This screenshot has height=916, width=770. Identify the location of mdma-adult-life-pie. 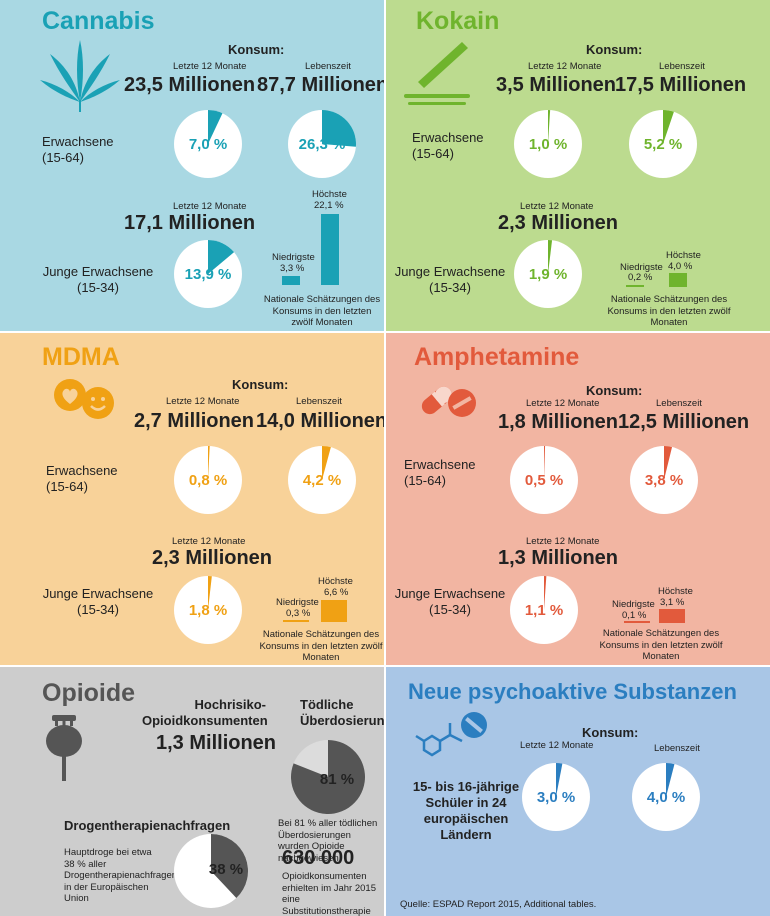
(322, 480).